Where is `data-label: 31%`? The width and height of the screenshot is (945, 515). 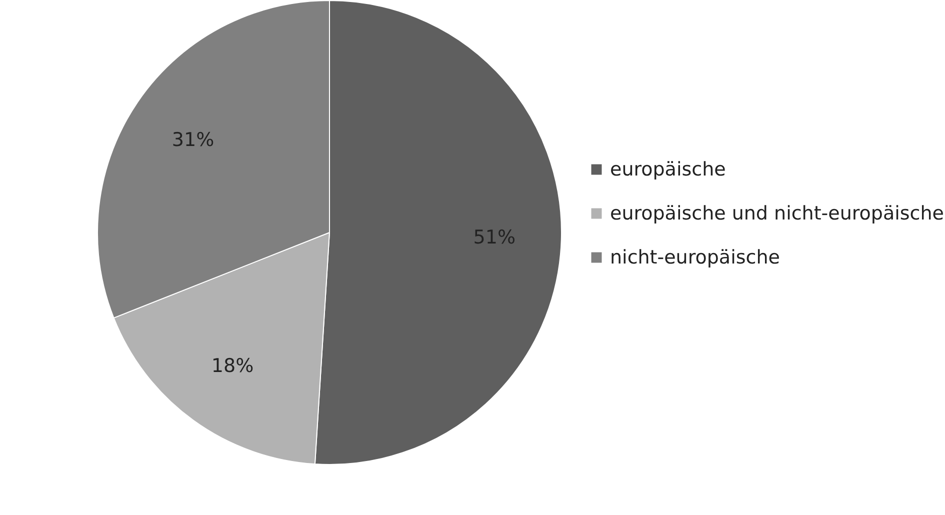
data-label: 31% is located at coordinates (193, 139).